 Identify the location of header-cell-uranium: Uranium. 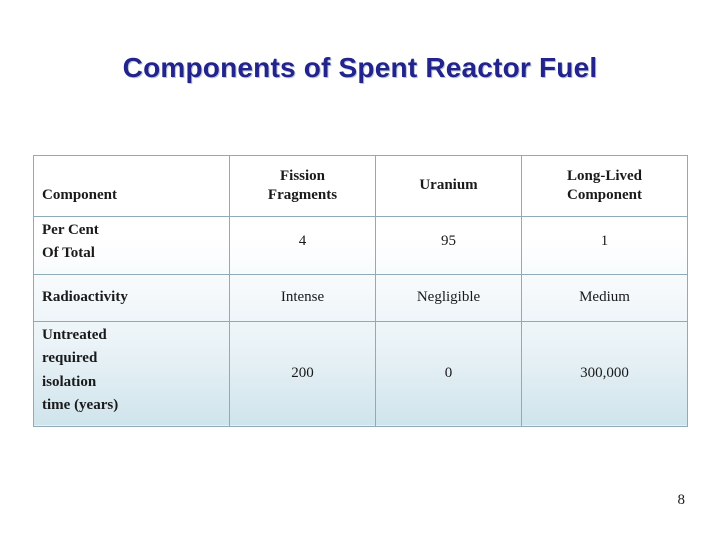
(448, 186).